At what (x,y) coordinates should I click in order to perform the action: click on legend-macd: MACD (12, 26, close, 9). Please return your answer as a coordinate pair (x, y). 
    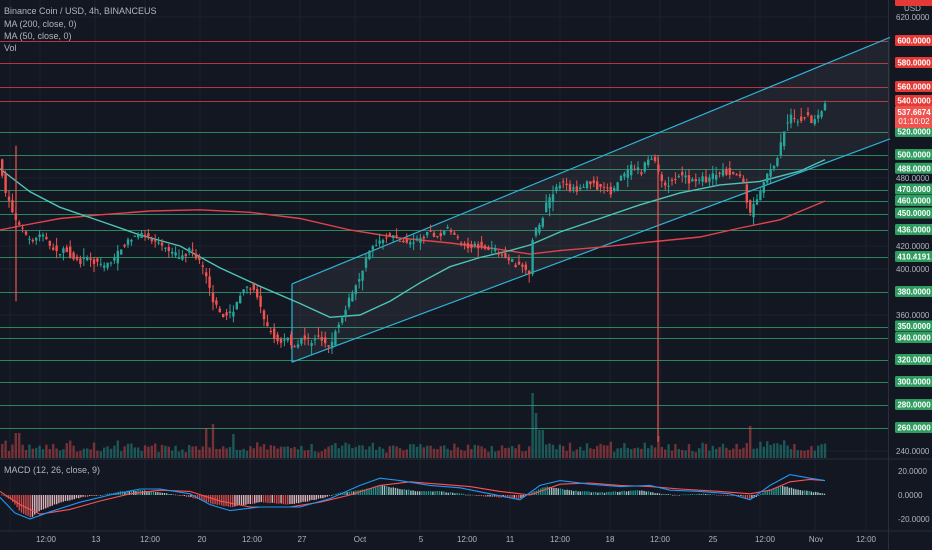
    Looking at the image, I should click on (52, 470).